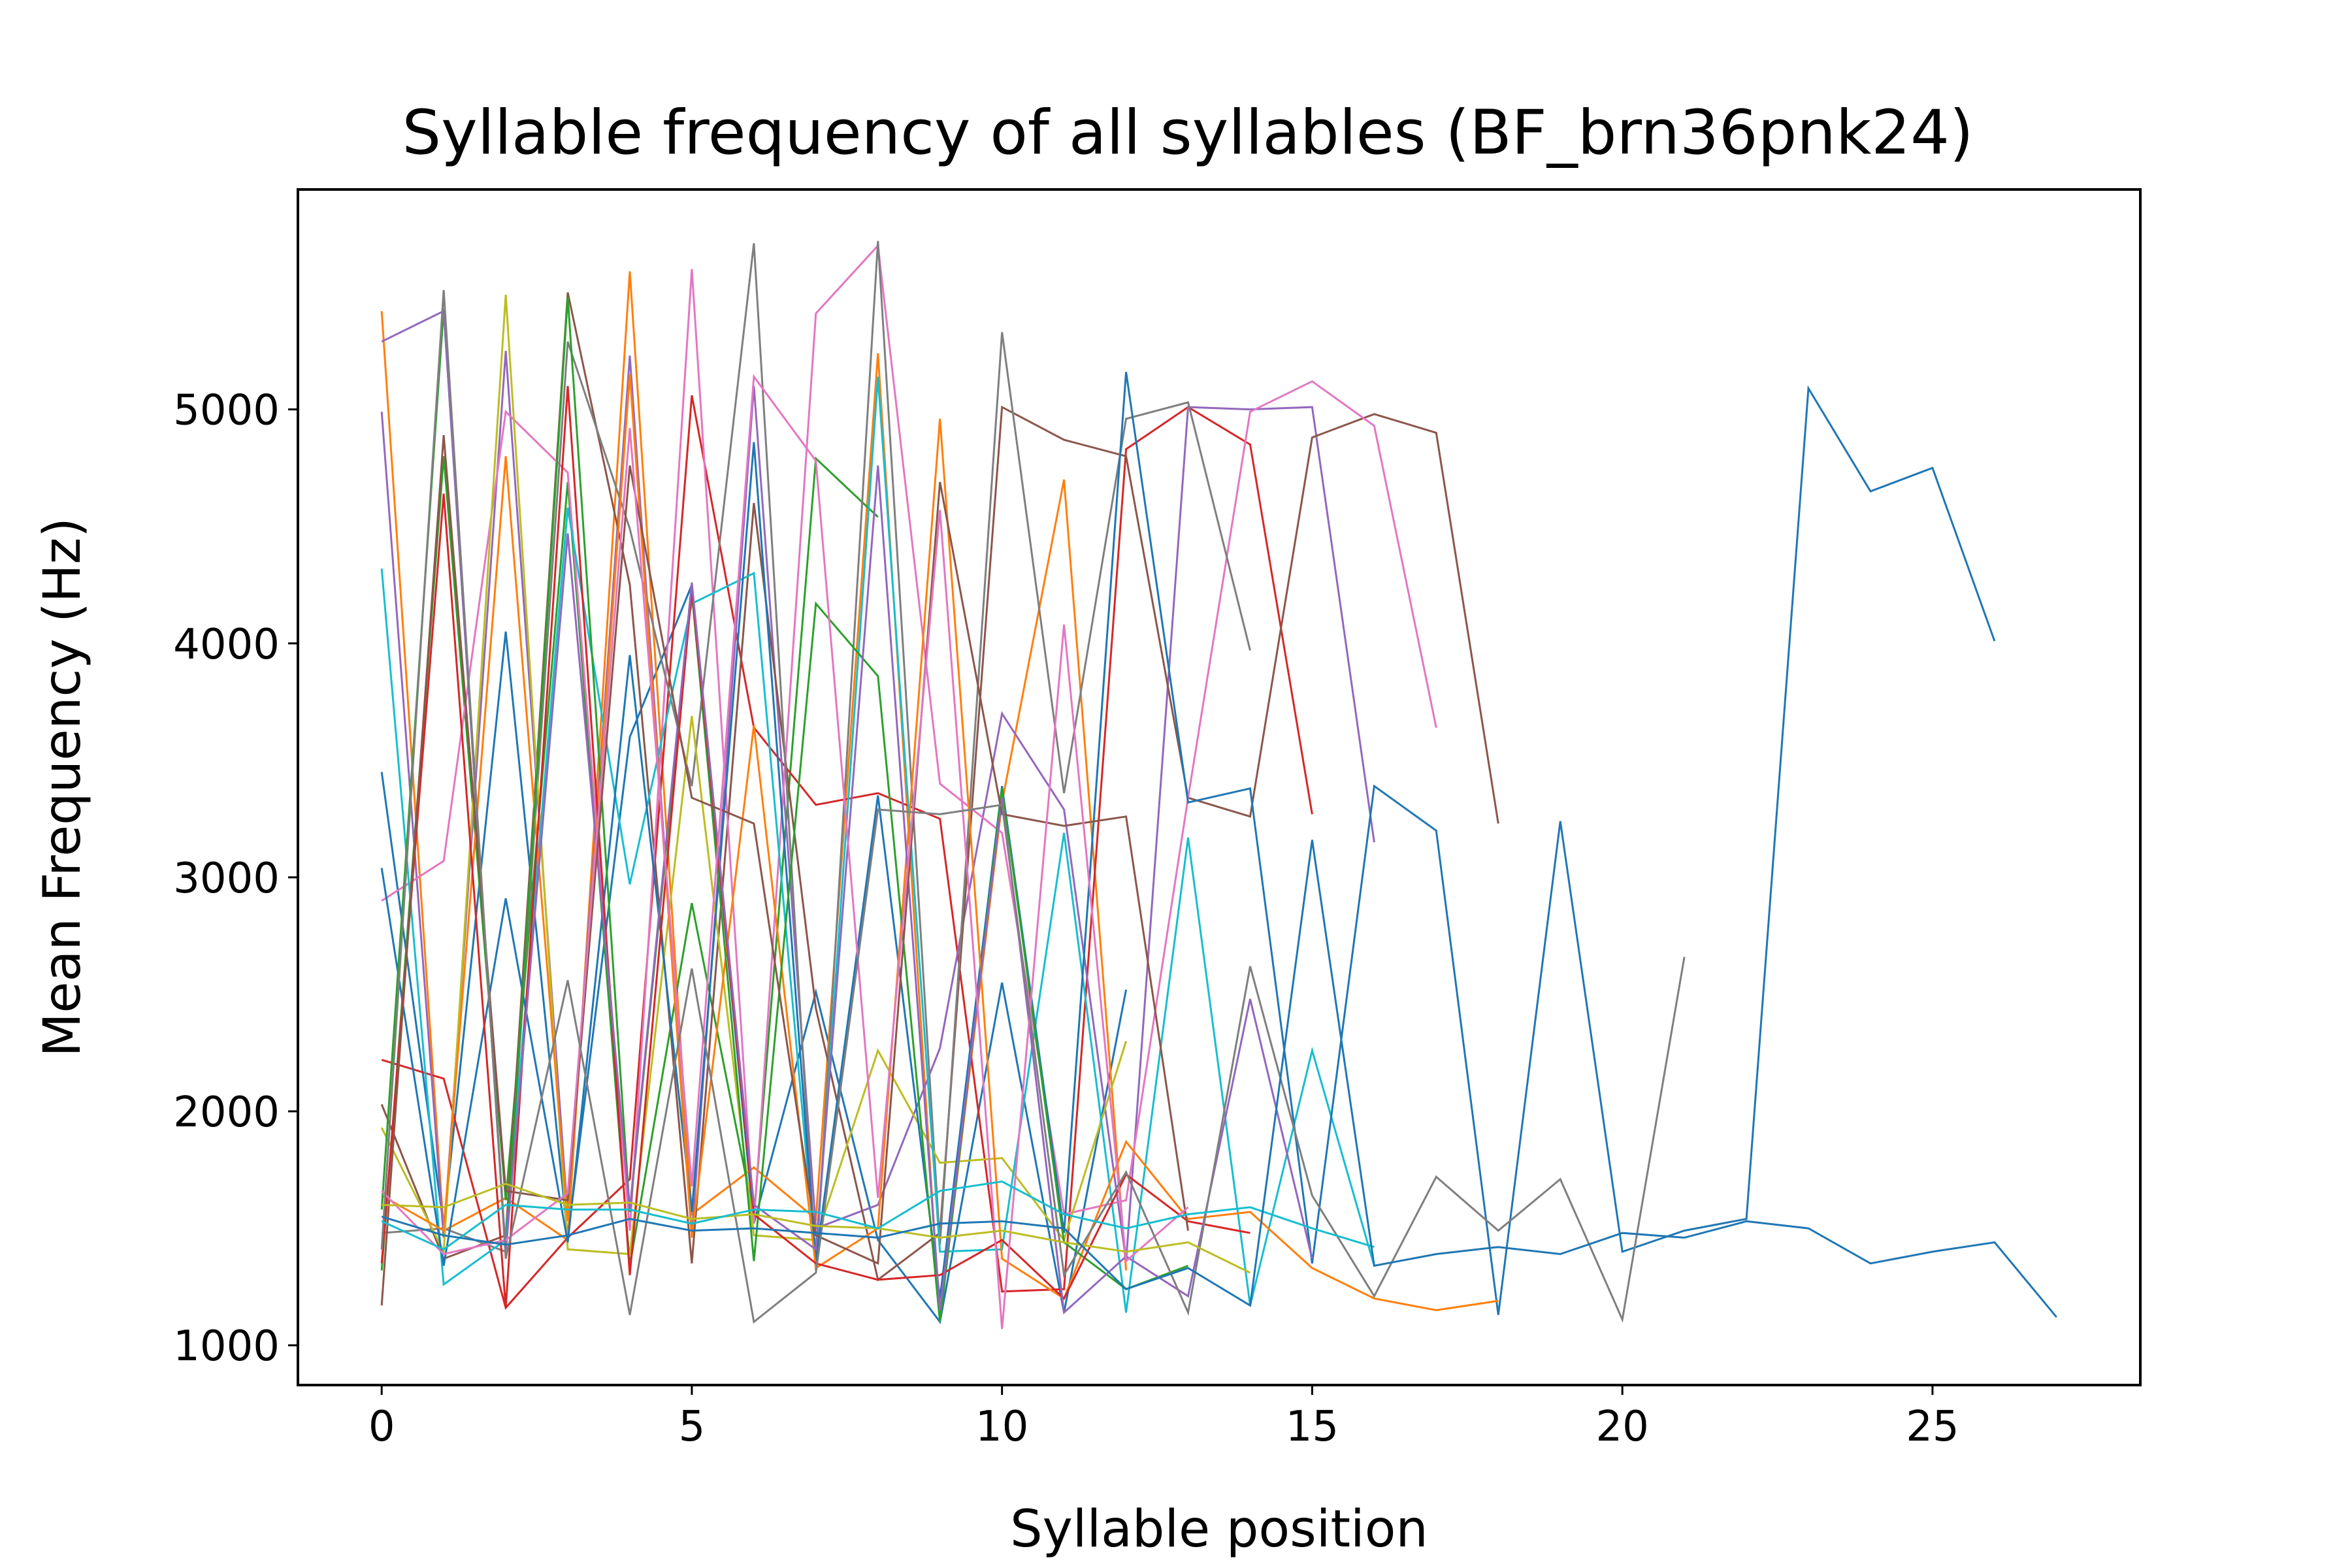  What do you see at coordinates (226, 411) in the screenshot?
I see `y-tick-label: 5000` at bounding box center [226, 411].